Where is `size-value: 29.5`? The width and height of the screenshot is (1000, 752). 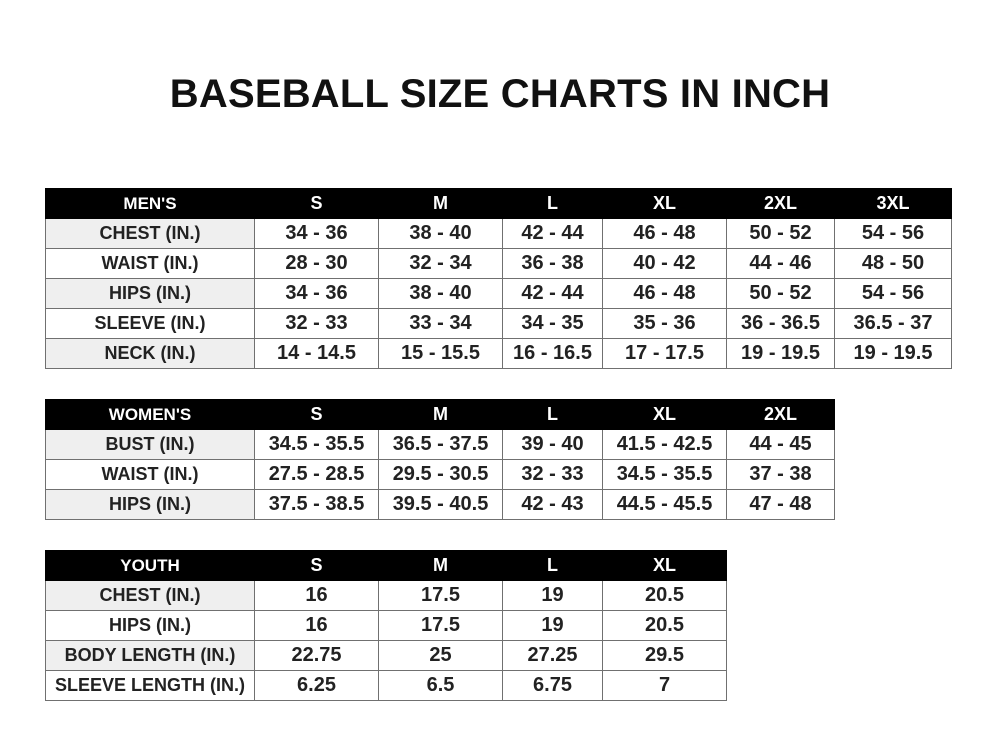 size-value: 29.5 is located at coordinates (664, 655).